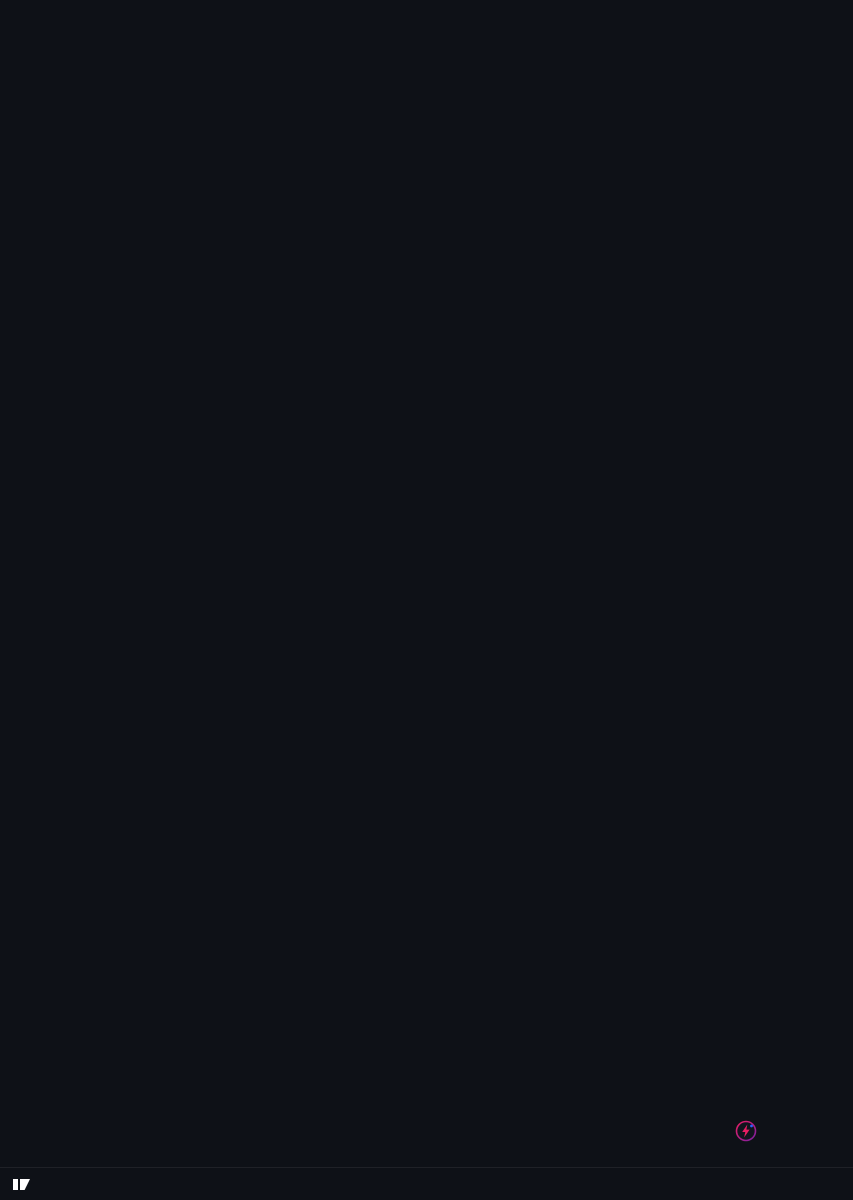 This screenshot has height=1200, width=853. Describe the element at coordinates (21, 1184) in the screenshot. I see `tradingview-logo-icon` at that location.